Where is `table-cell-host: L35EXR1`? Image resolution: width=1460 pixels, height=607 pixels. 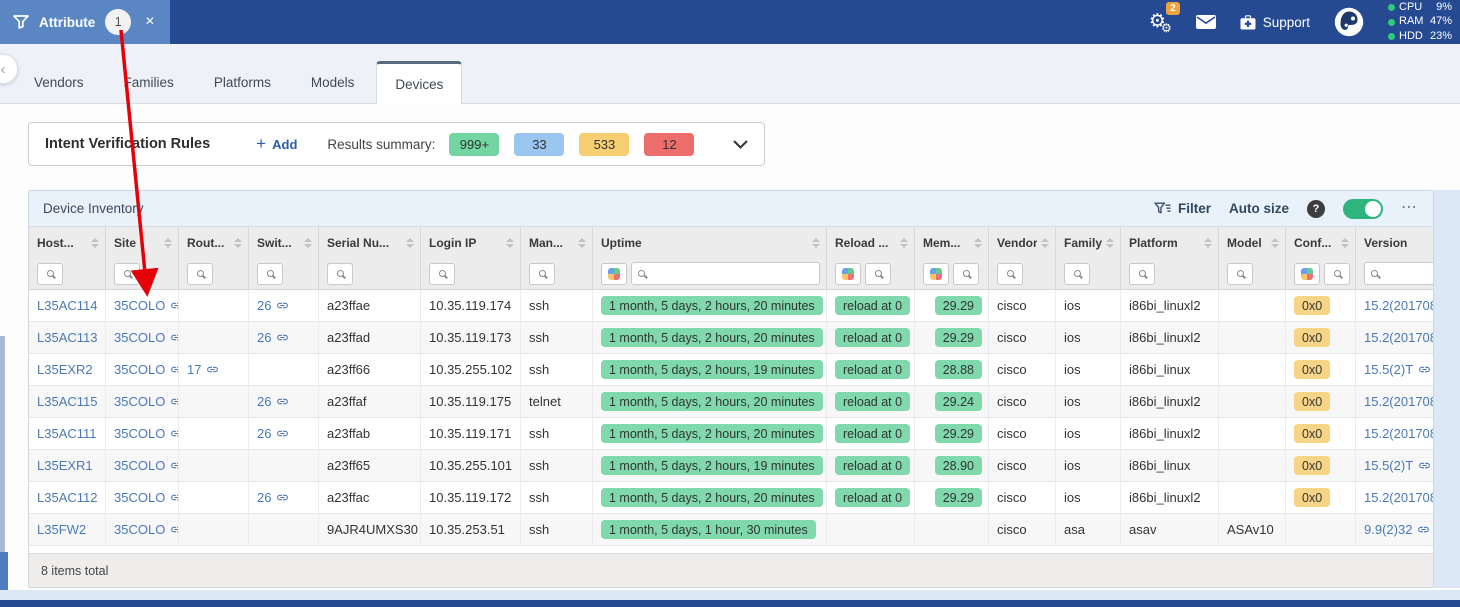
table-cell-host: L35EXR1 is located at coordinates (67, 465).